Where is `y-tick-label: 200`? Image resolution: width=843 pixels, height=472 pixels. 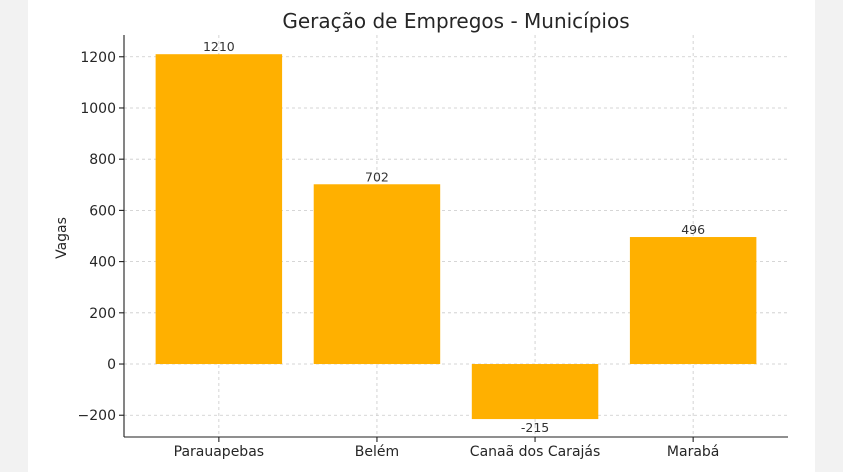
y-tick-label: 200 is located at coordinates (102, 314).